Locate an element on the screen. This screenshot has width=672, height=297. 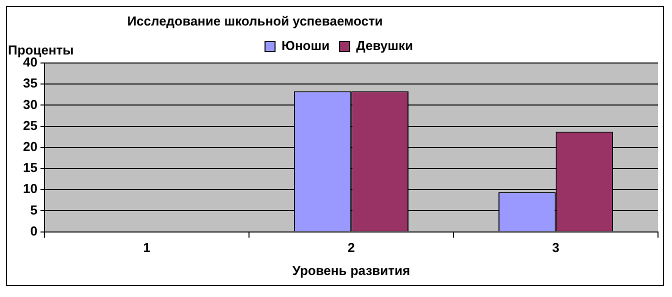
x-tick-label: 3 is located at coordinates (556, 248).